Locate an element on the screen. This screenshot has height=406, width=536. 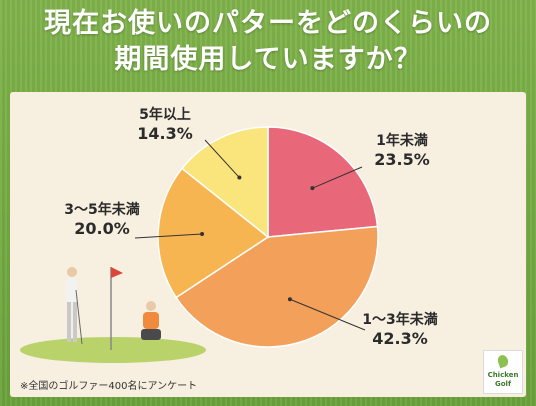
leaf-icon is located at coordinates (503, 361).